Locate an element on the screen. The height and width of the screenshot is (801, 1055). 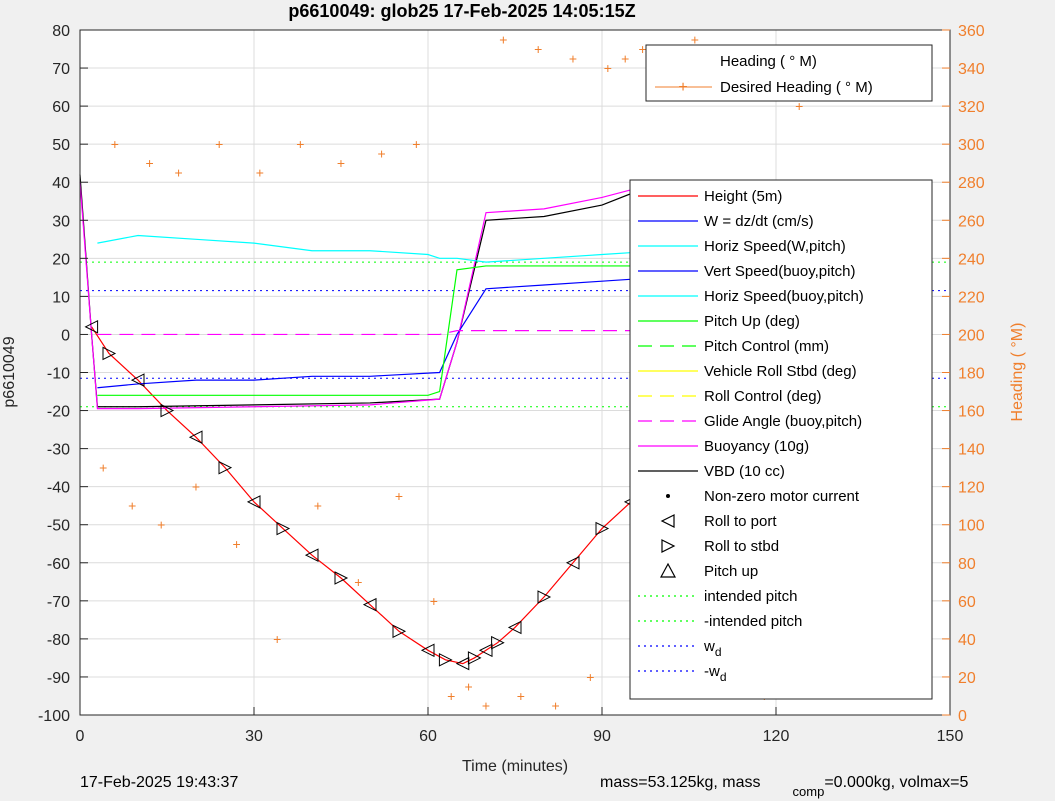
legend-entry: intended pitch is located at coordinates (750, 596).